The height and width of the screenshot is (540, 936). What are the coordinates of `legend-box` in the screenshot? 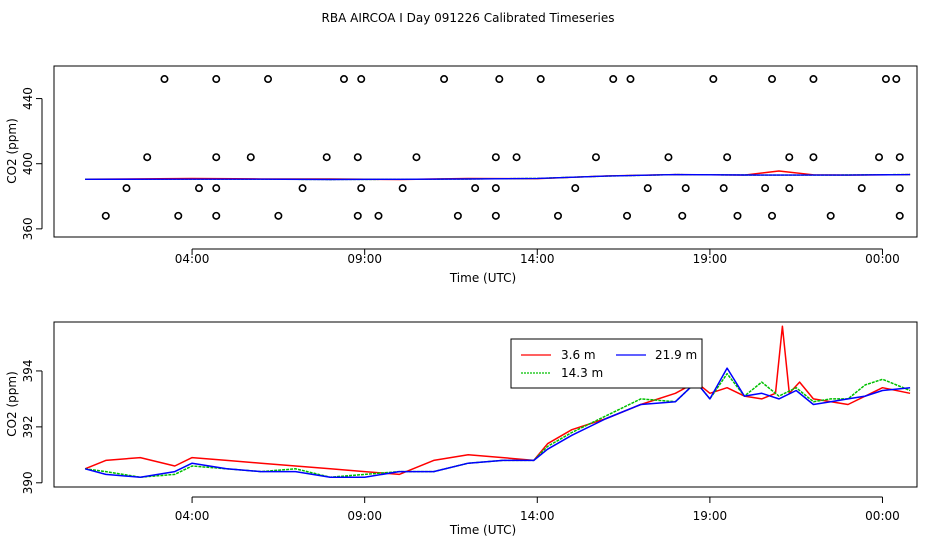 It's located at (606, 363).